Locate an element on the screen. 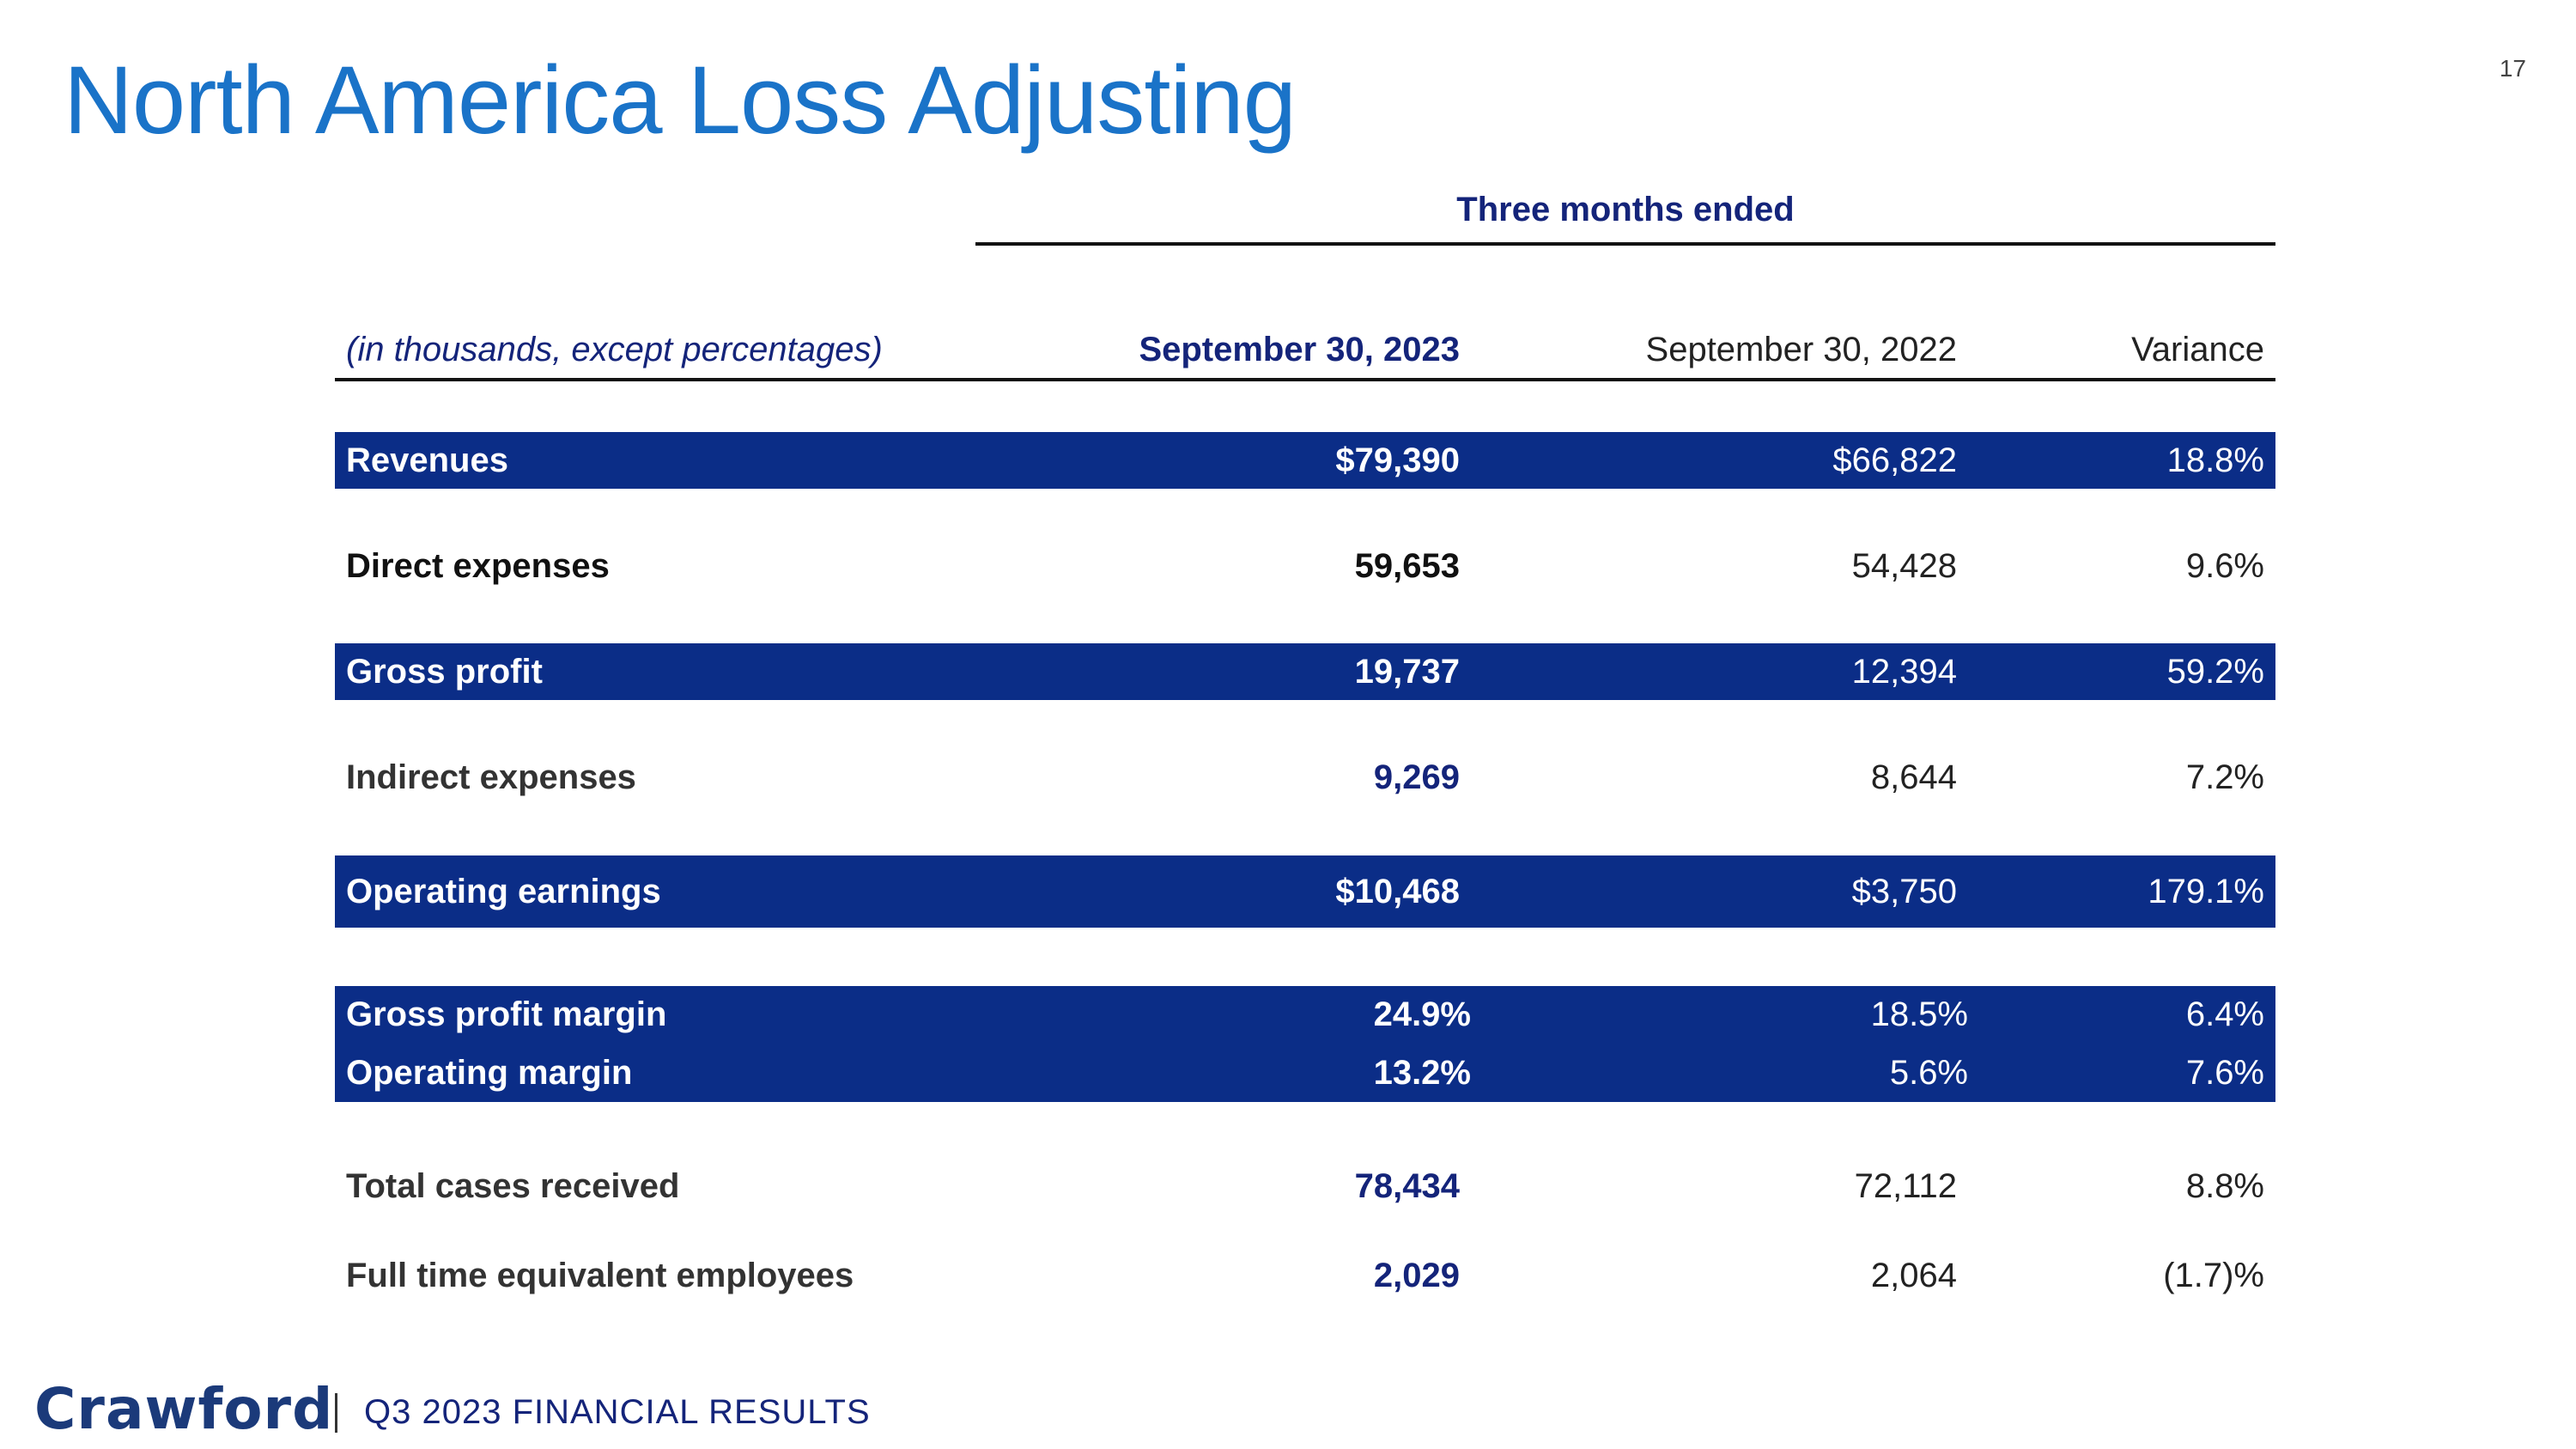  row-current: 59,653 is located at coordinates (1407, 565).